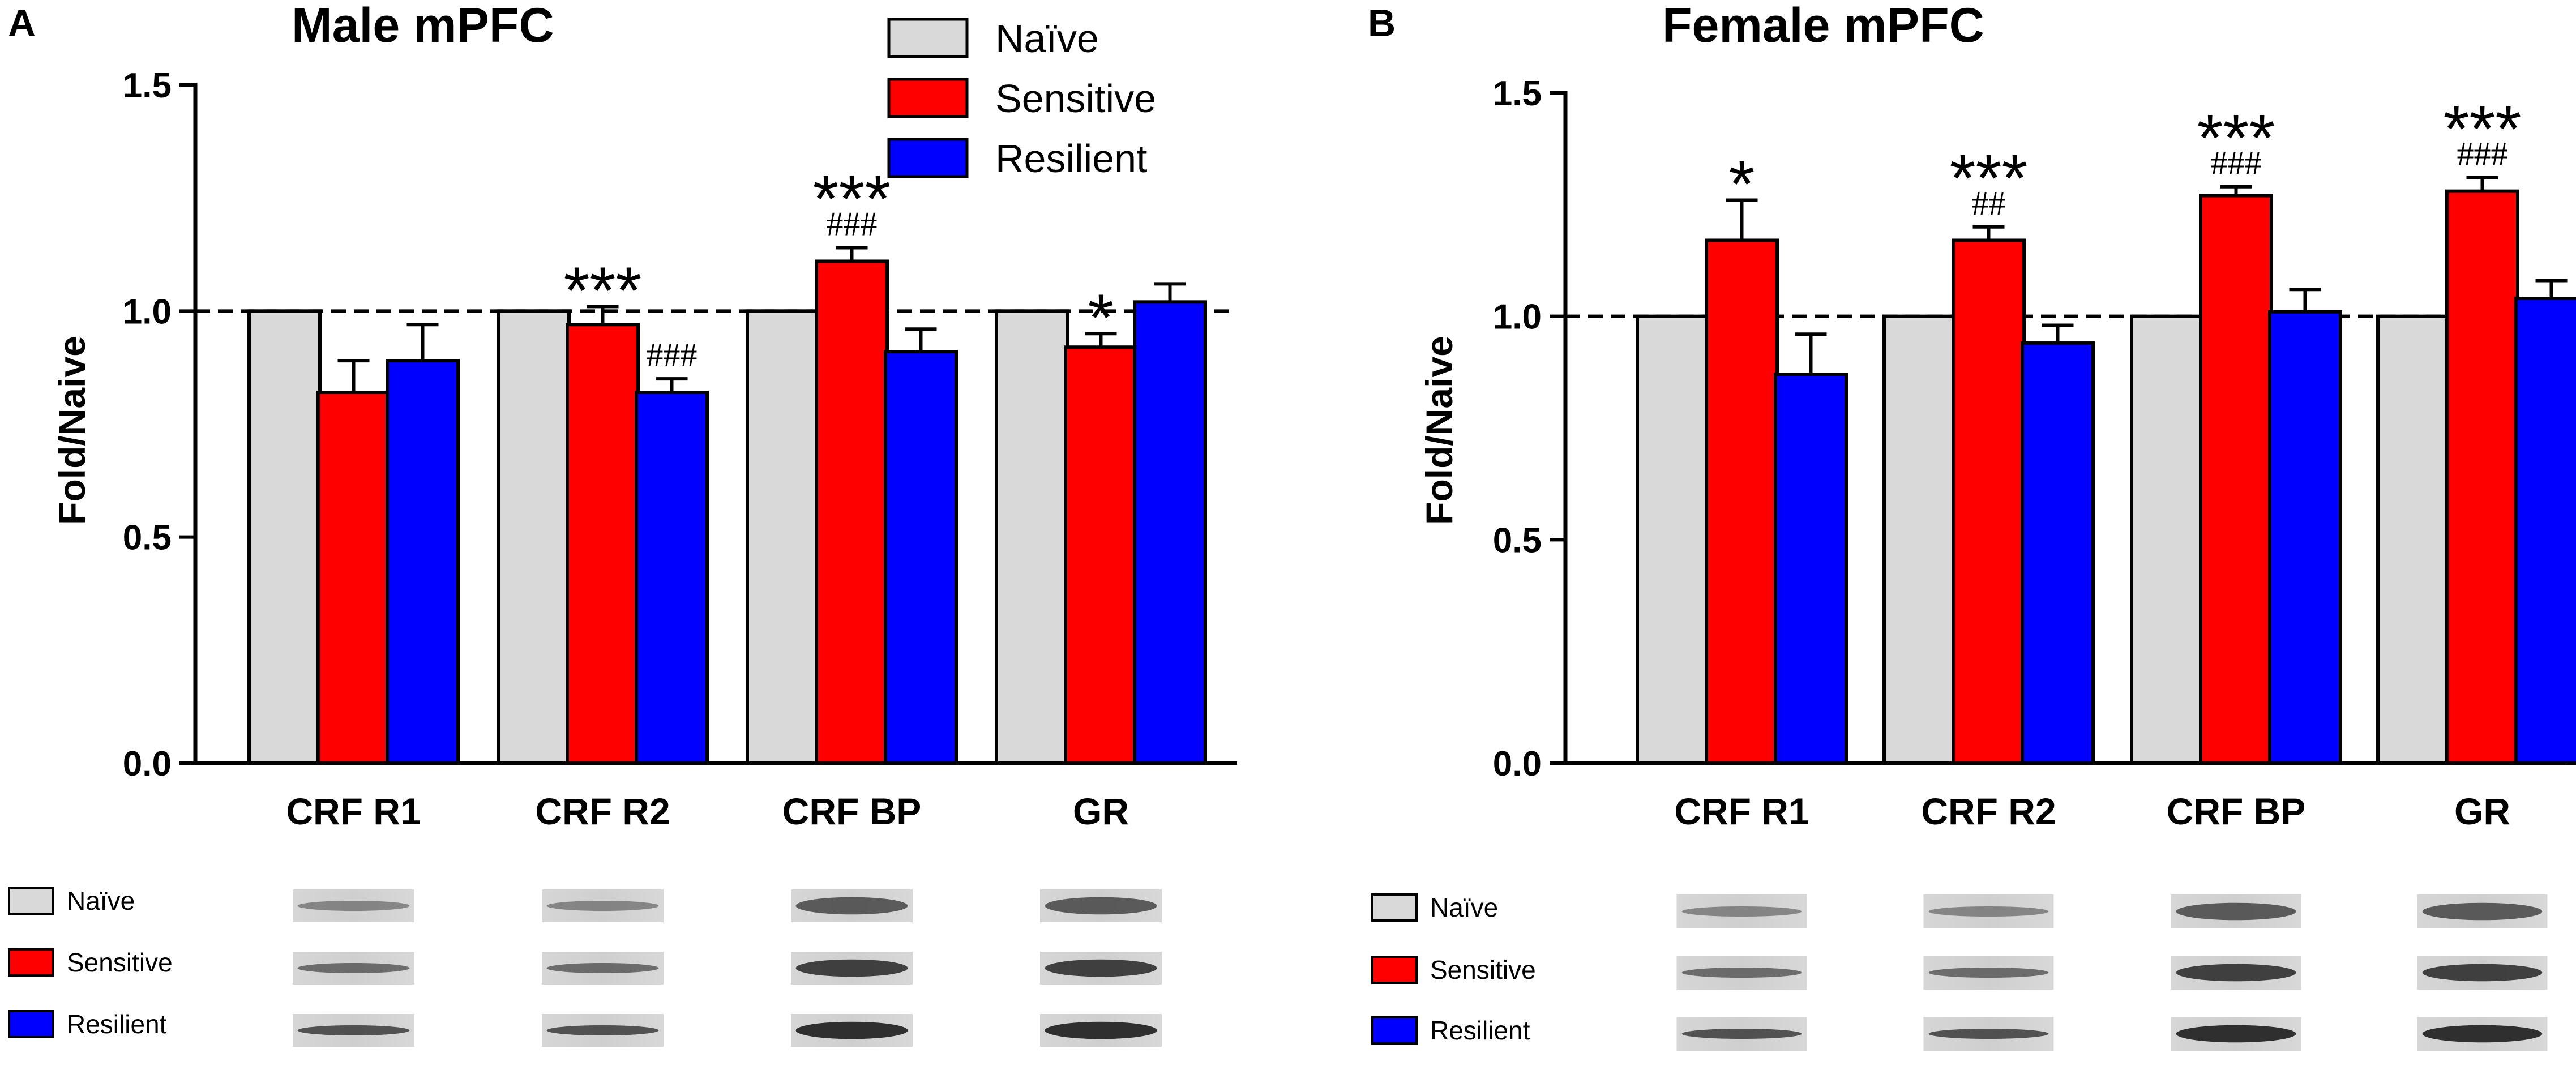 The width and height of the screenshot is (2576, 1070). I want to click on legend-label-sensitive: Sensitive, so click(1075, 99).